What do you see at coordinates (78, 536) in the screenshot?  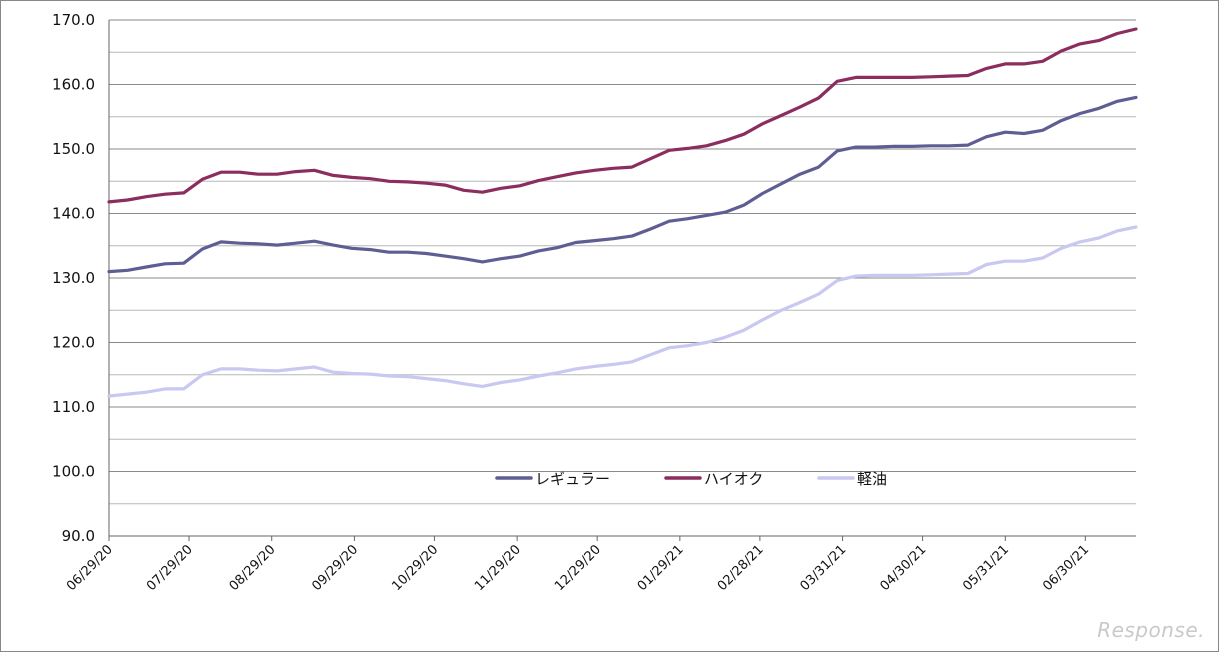 I see `y-tick-label: 90.0` at bounding box center [78, 536].